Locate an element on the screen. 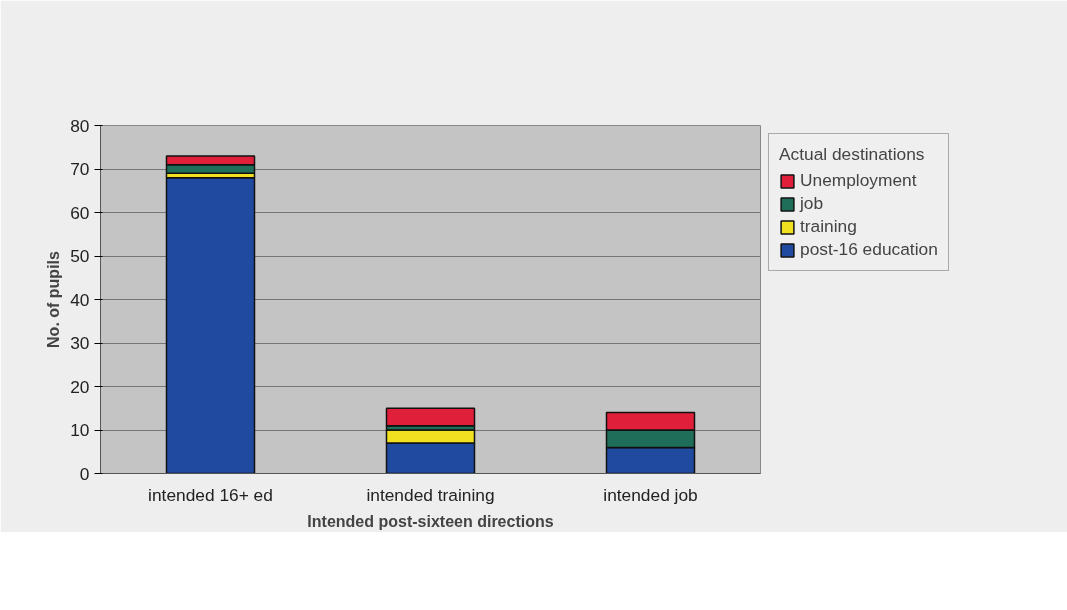  y-axis-title: No. of pupils is located at coordinates (54, 299).